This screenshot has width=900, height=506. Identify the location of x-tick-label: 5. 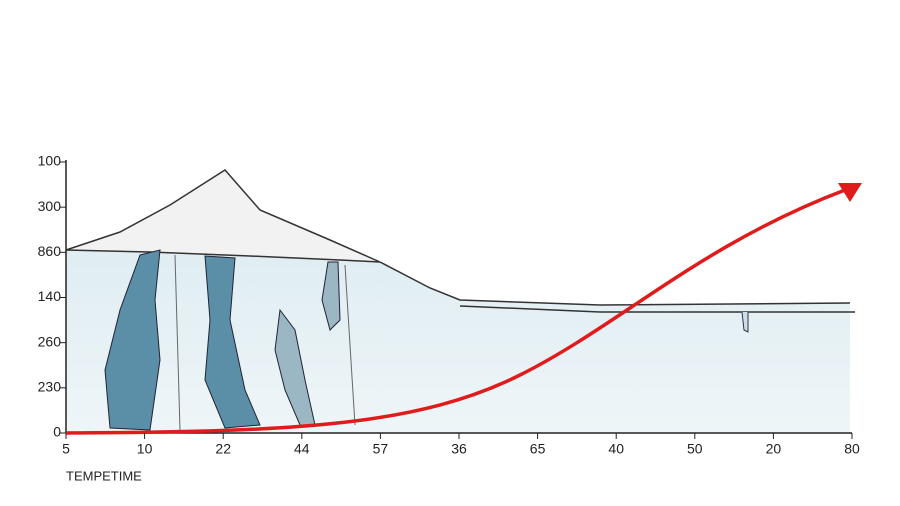
(66, 449).